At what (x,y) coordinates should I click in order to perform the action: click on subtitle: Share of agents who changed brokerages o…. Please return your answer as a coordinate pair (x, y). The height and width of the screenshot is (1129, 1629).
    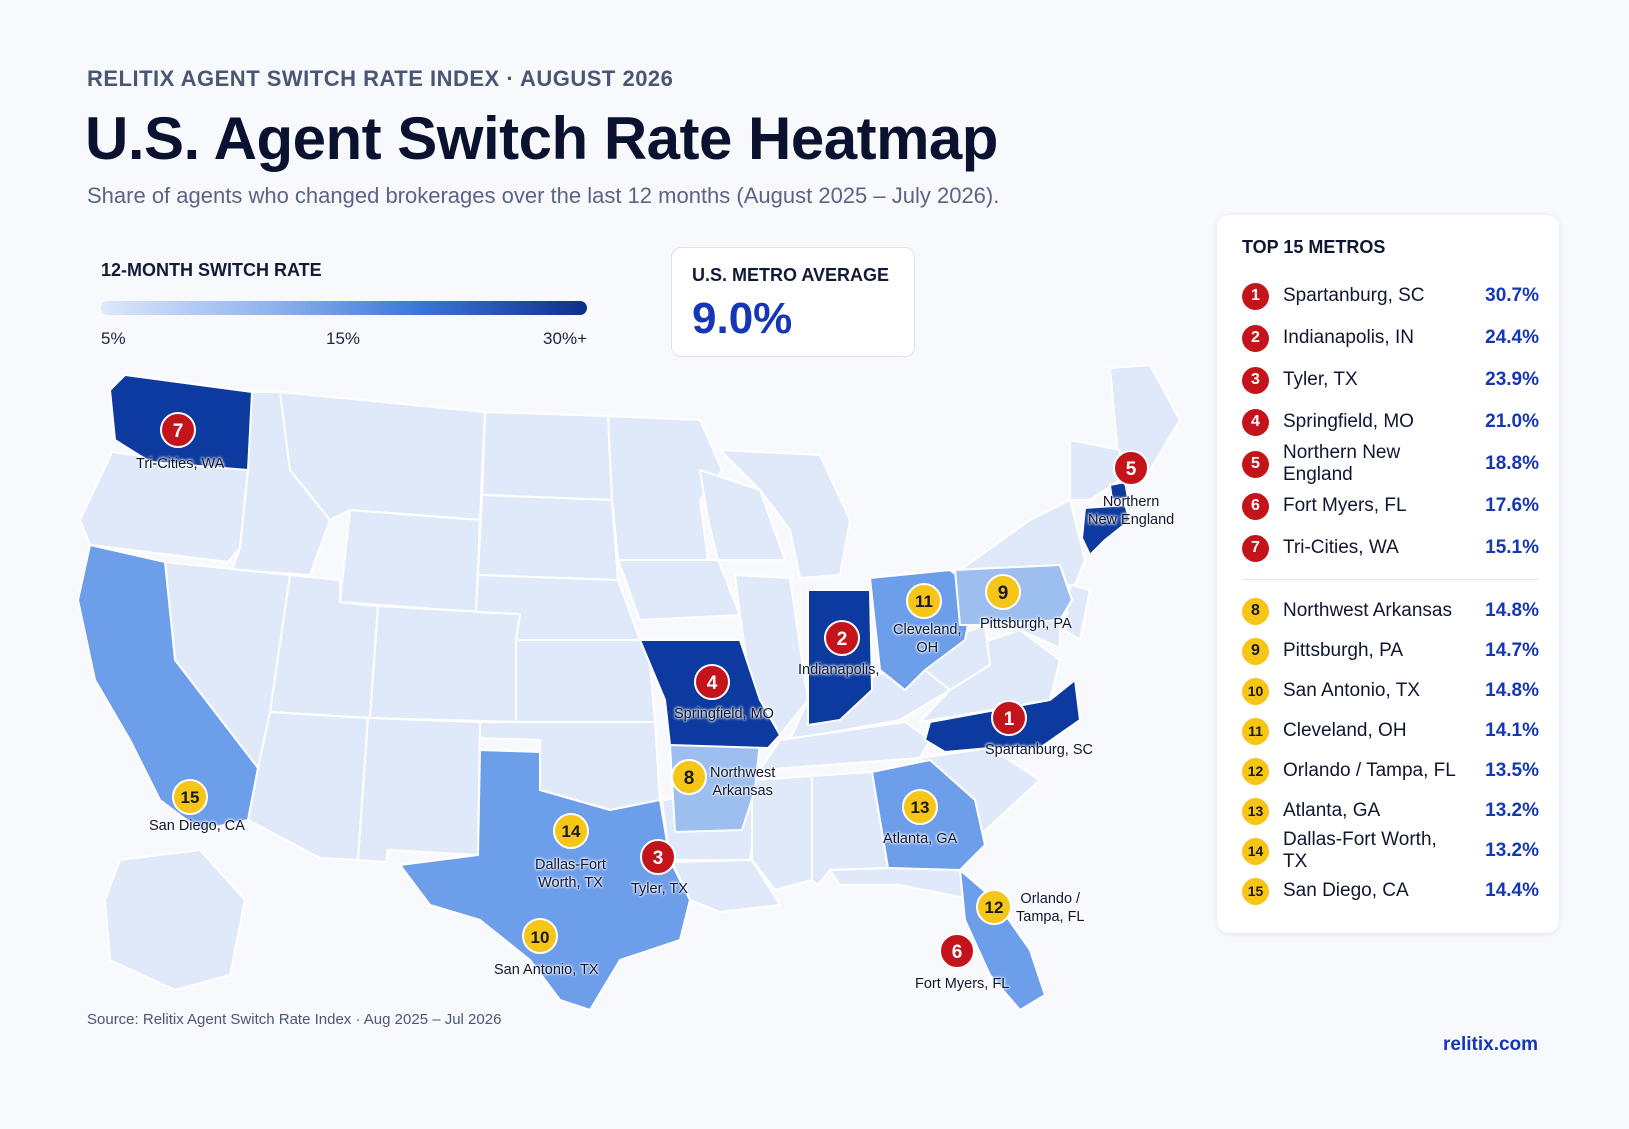
    Looking at the image, I should click on (543, 195).